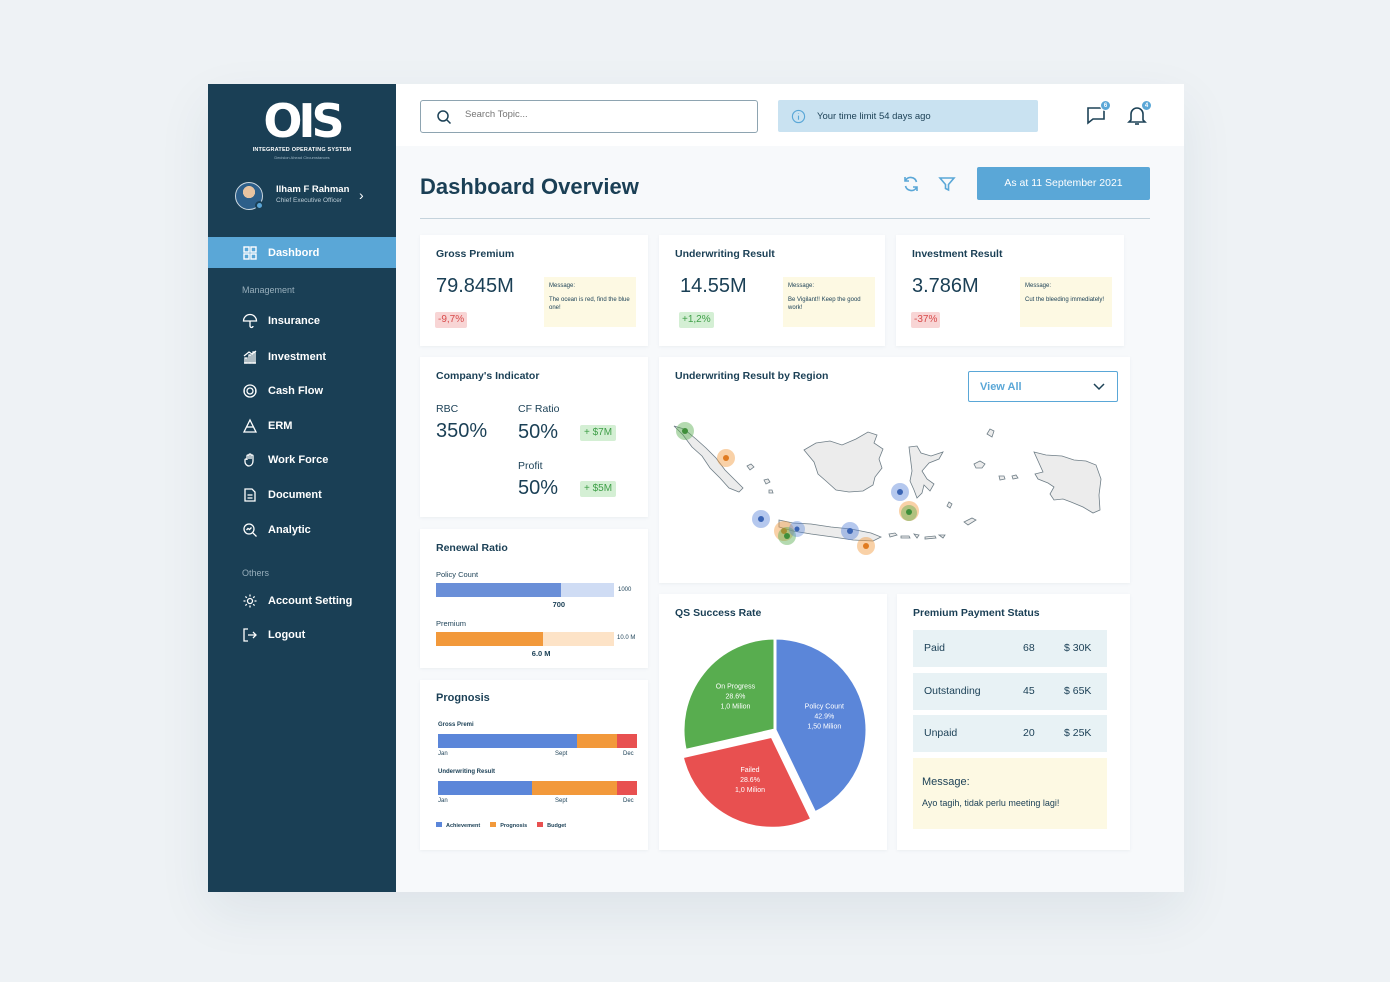 The image size is (1390, 982). What do you see at coordinates (917, 536) in the screenshot?
I see `nusa-tenggara-islands` at bounding box center [917, 536].